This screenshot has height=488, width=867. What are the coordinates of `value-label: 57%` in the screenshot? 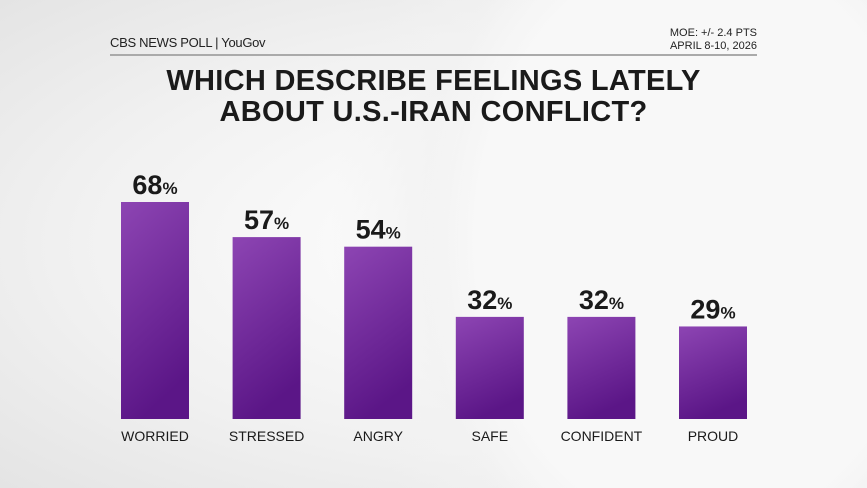 It's located at (266, 220).